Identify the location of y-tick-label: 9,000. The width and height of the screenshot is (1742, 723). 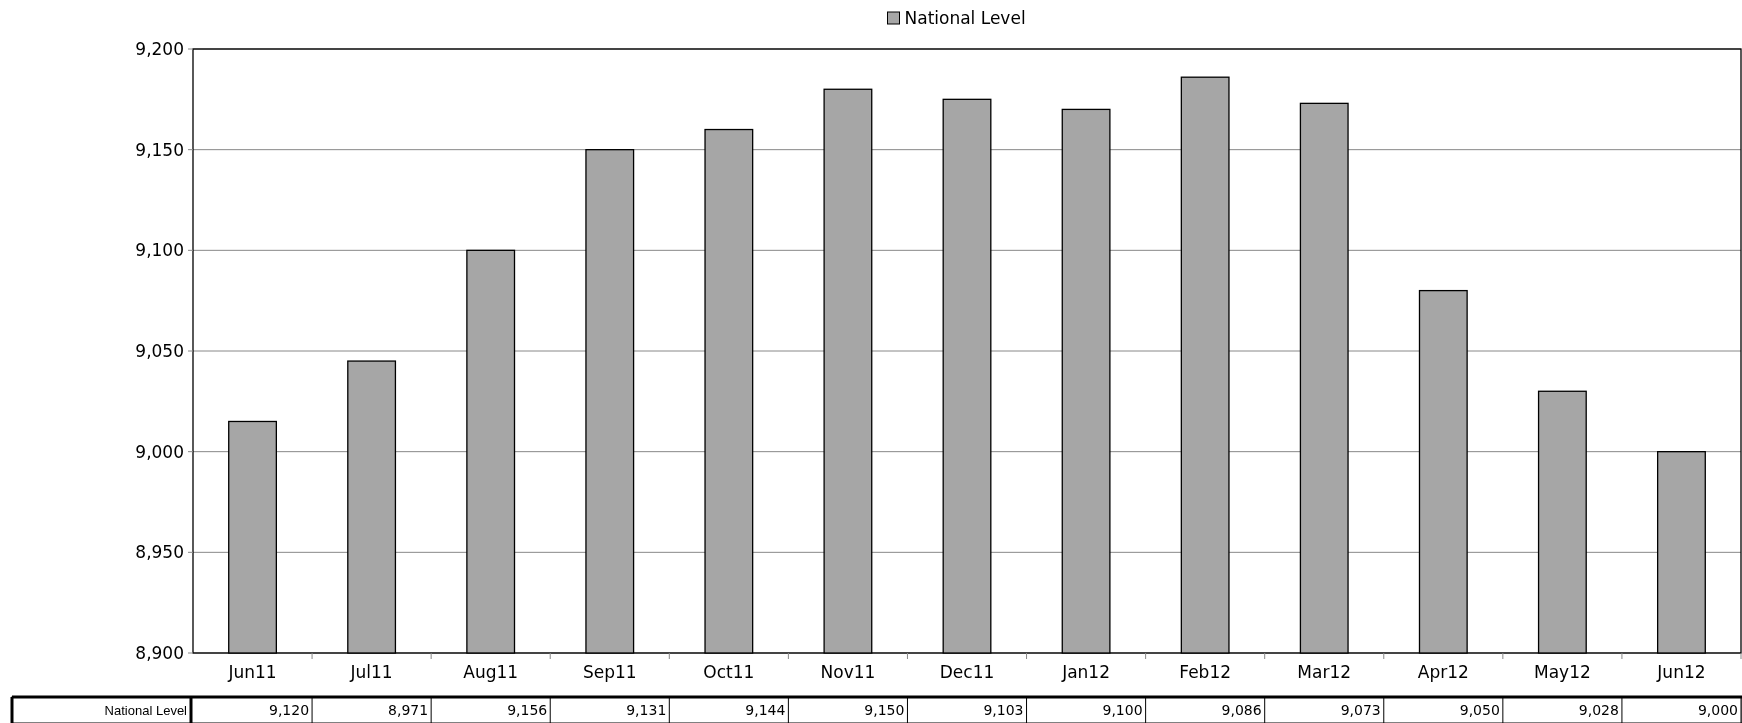
(159, 451).